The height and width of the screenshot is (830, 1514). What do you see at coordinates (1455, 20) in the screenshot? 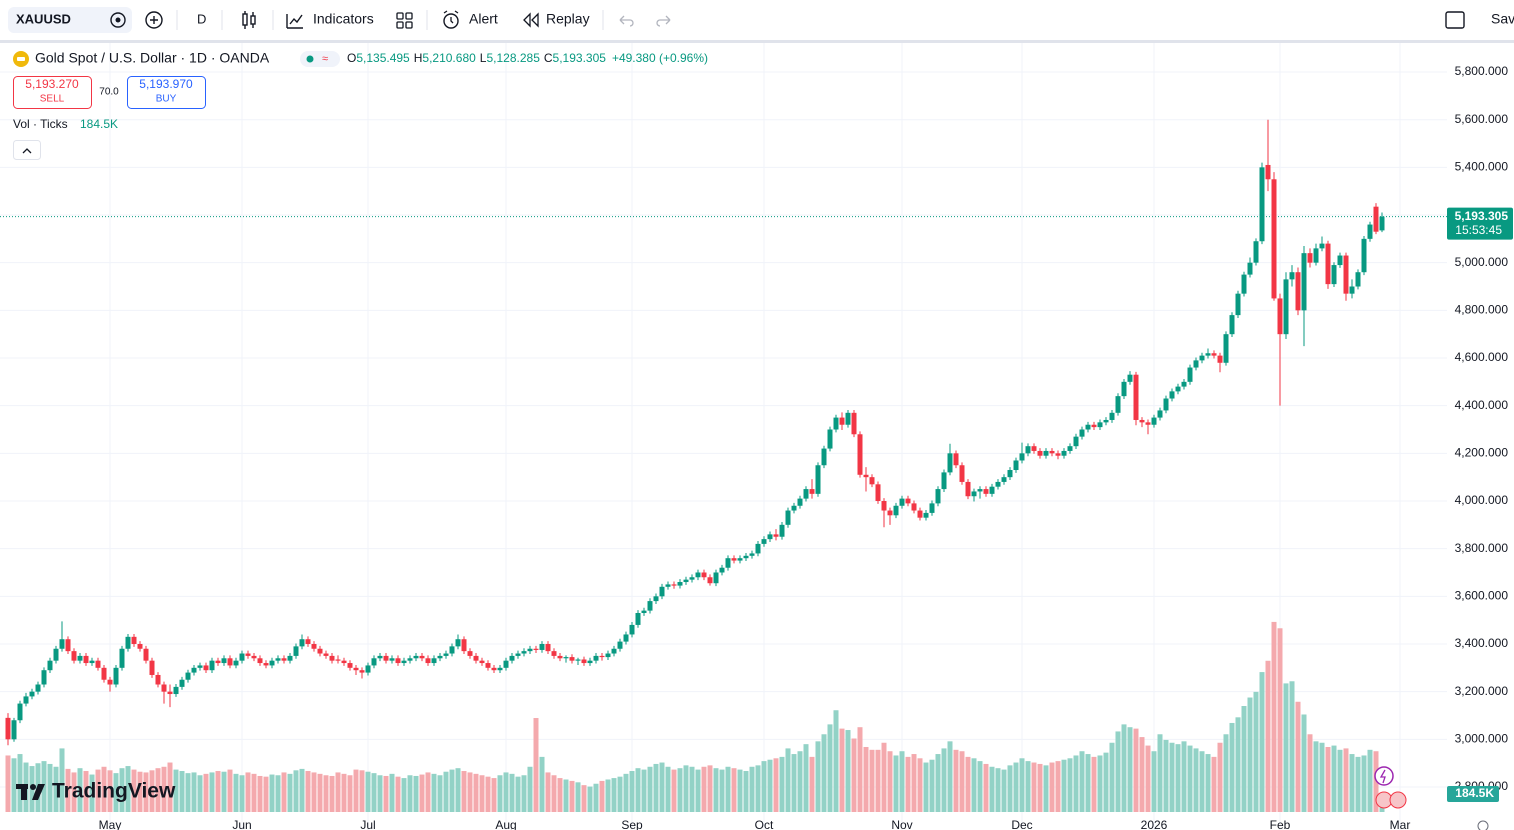
I see `layout-button` at bounding box center [1455, 20].